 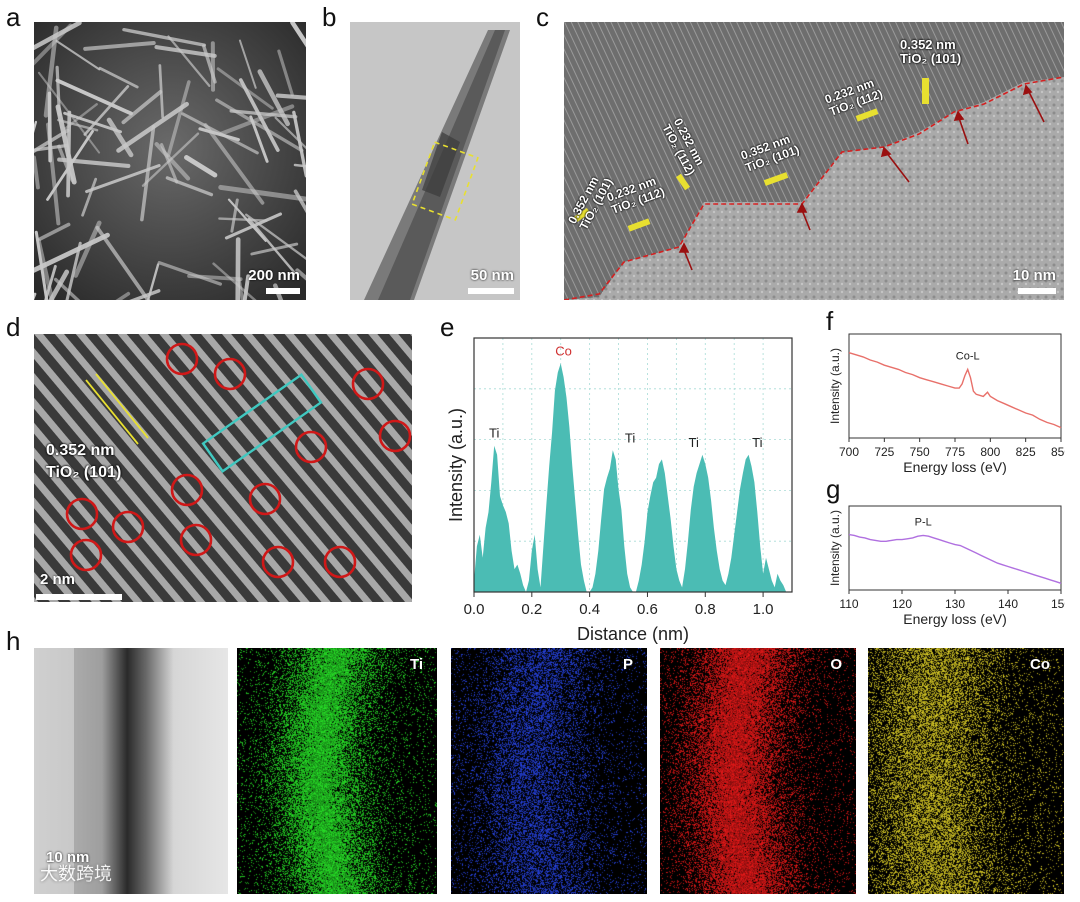 What do you see at coordinates (1058, 604) in the screenshot?
I see `x-tick-label: 150` at bounding box center [1058, 604].